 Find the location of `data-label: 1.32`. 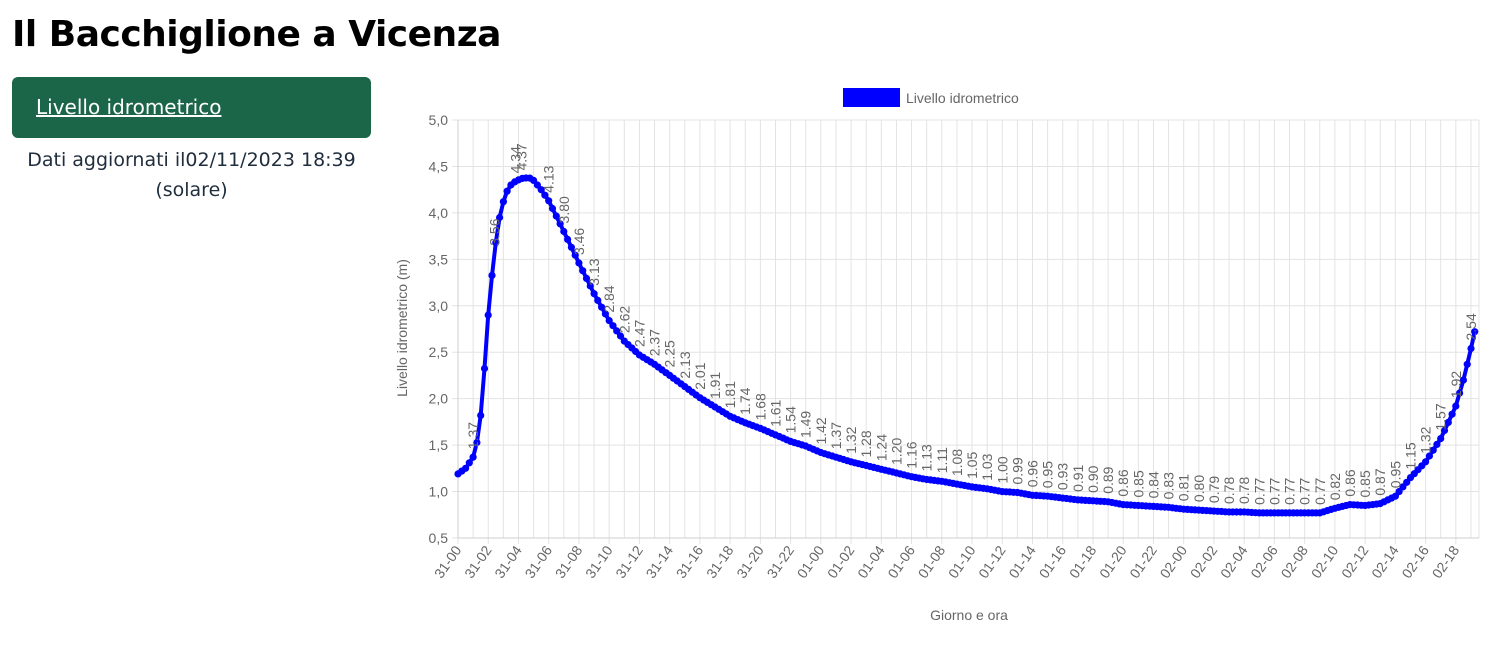

data-label: 1.32 is located at coordinates (851, 439).